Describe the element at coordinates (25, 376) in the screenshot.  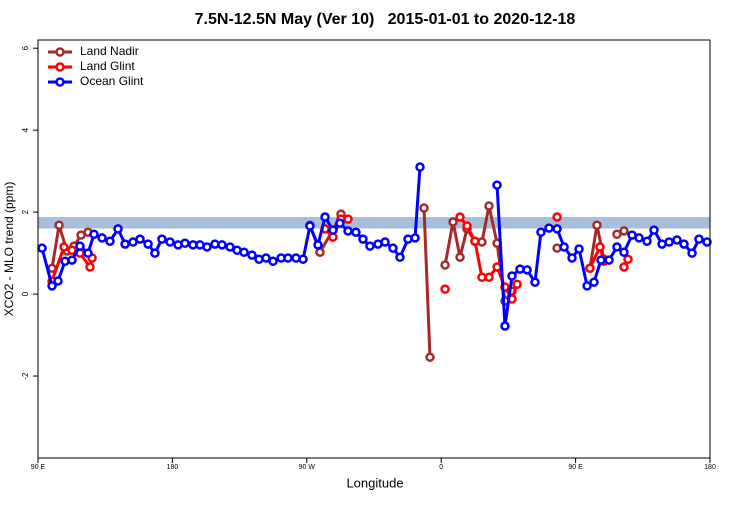
I see `y-tick-label: -2` at that location.